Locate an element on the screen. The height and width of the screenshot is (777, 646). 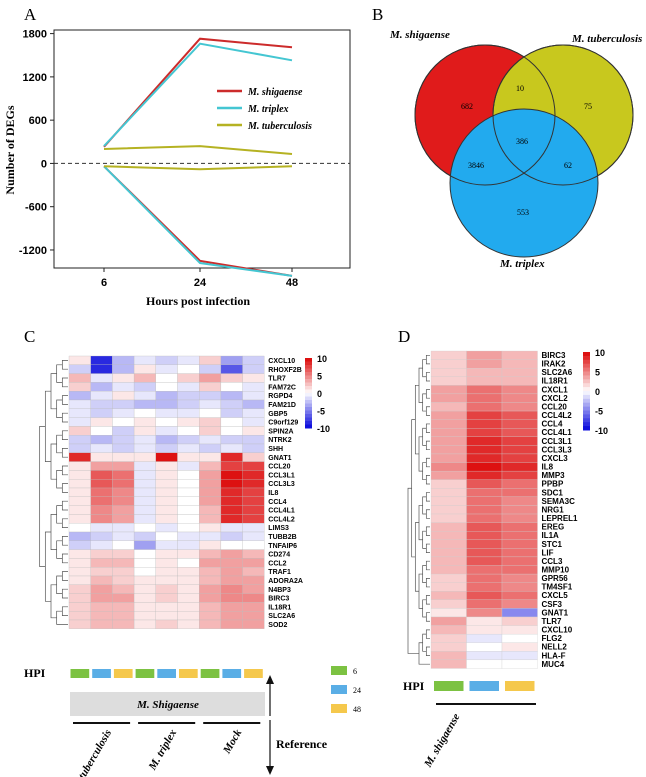
row-label: CCL3L3 is located at coordinates (281, 484).